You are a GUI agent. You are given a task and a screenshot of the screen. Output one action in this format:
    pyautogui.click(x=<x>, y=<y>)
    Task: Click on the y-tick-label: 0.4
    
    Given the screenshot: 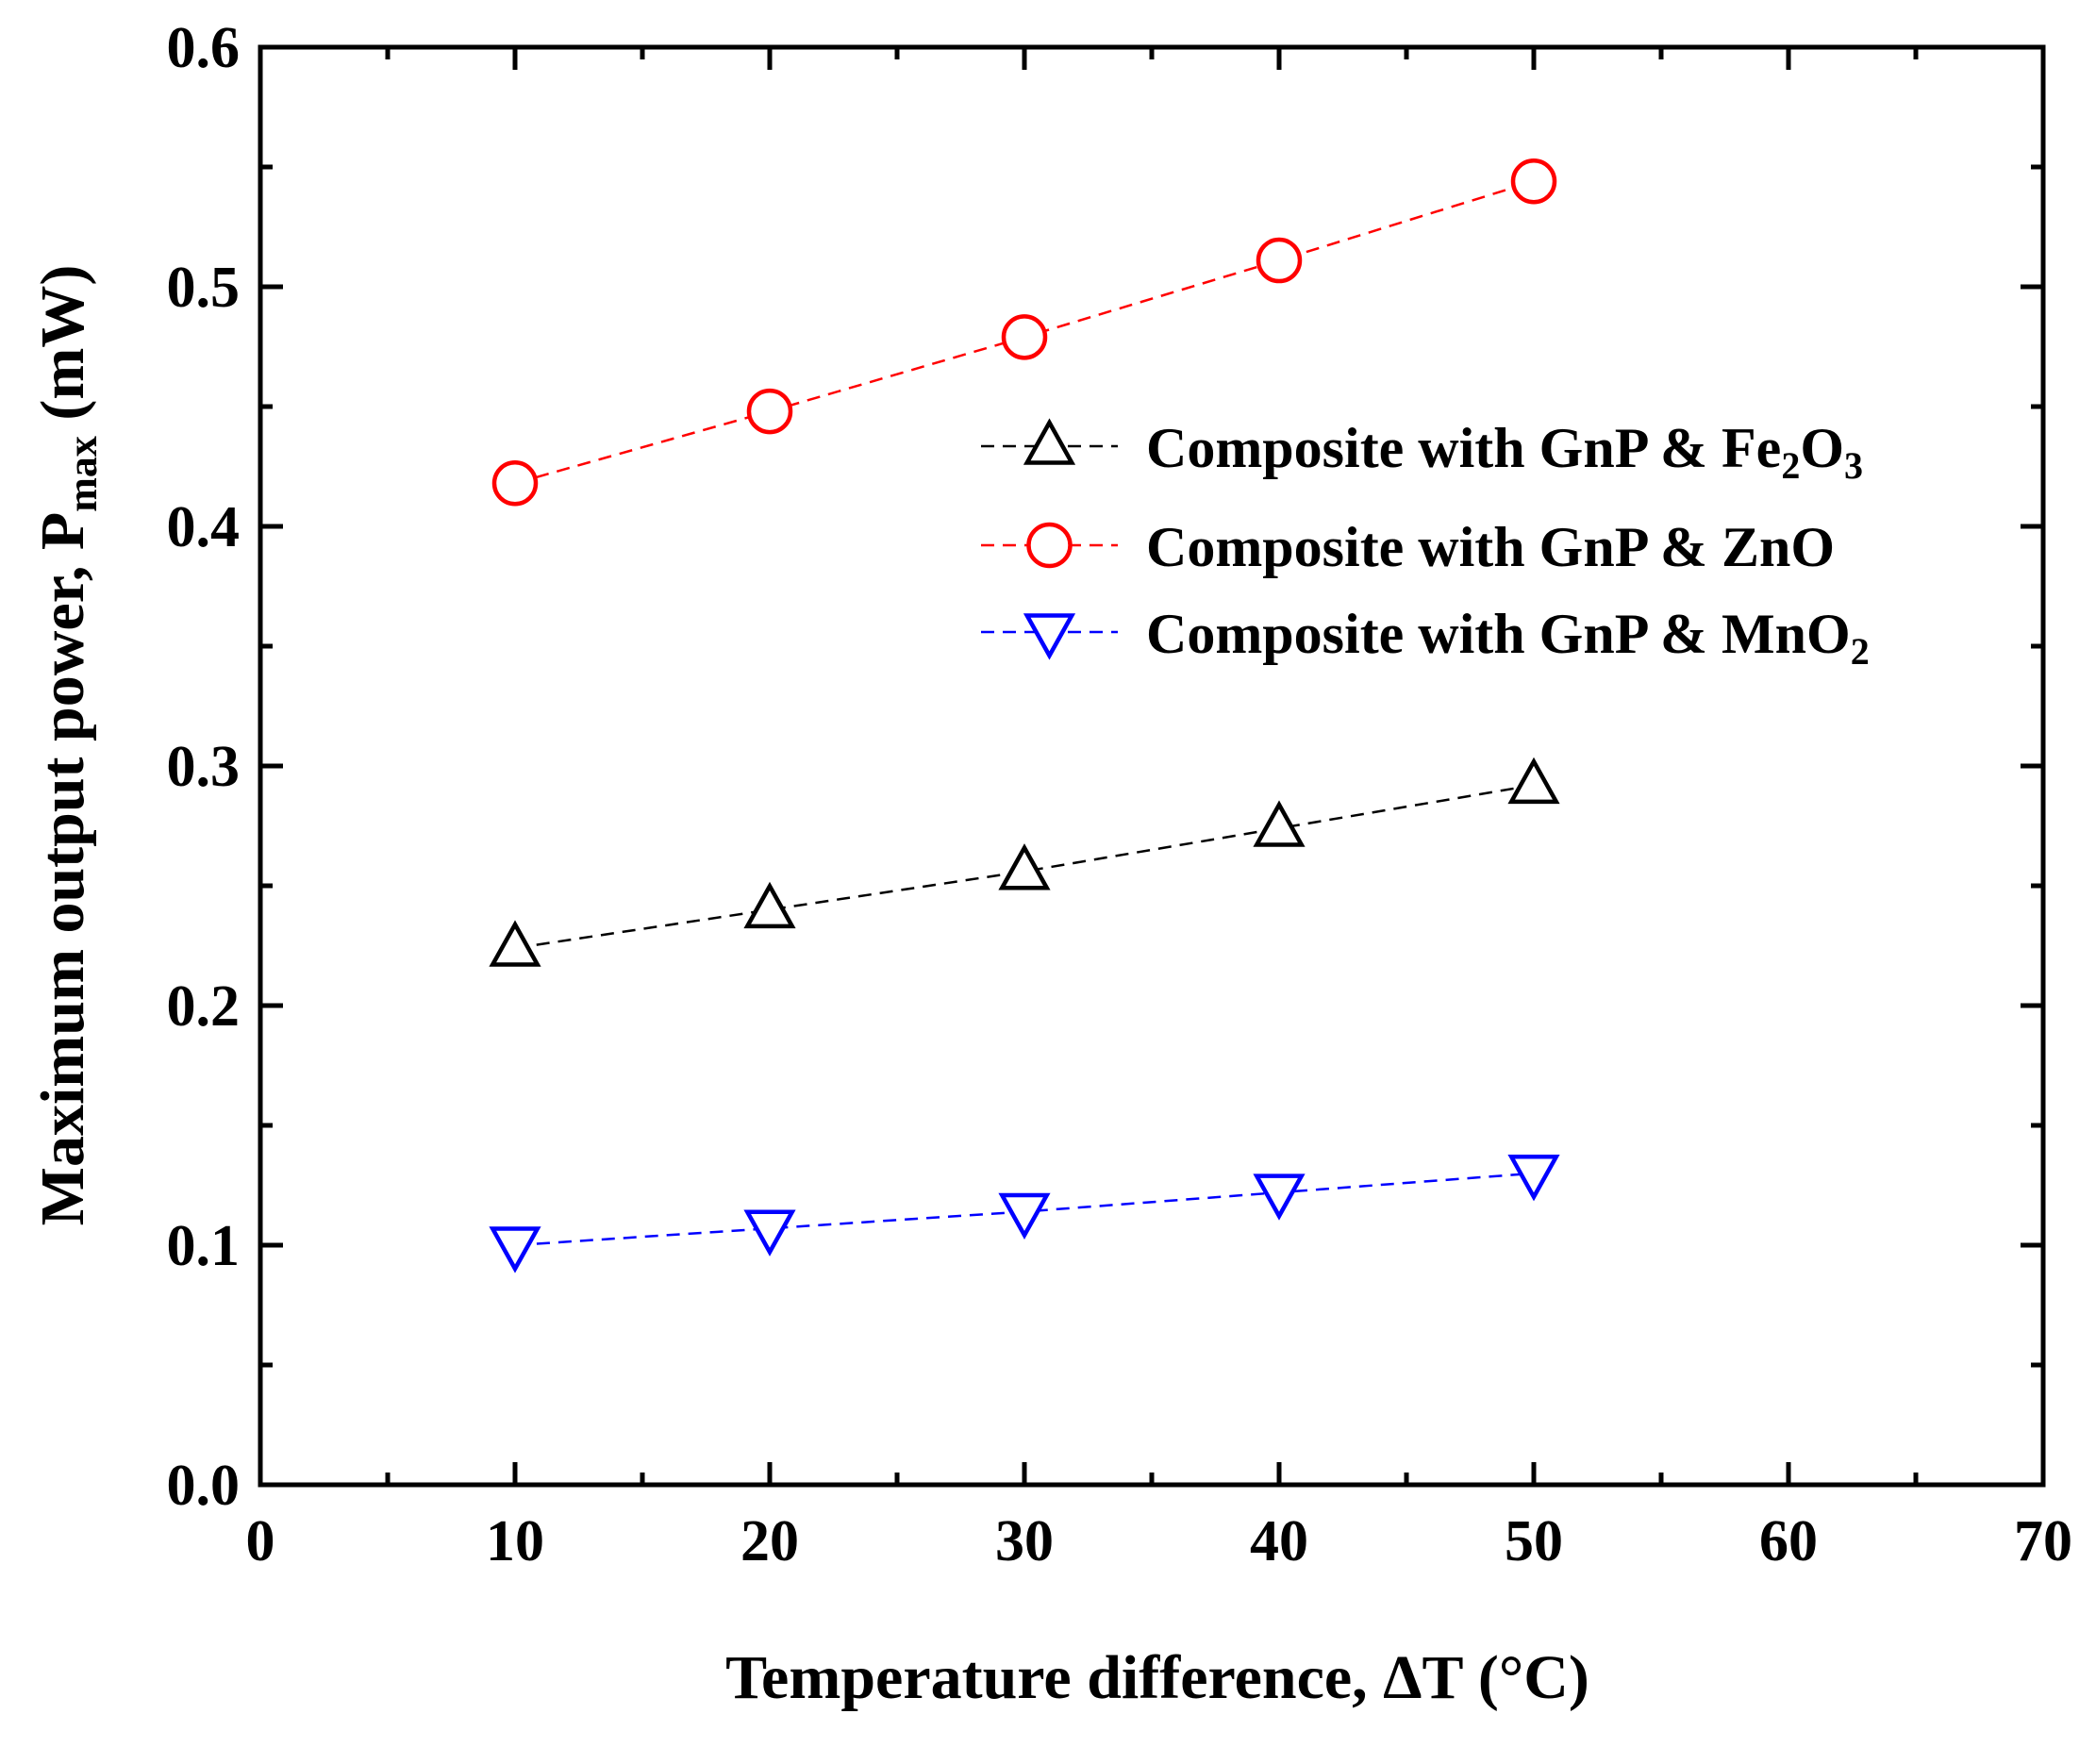 What is the action you would take?
    pyautogui.click(x=204, y=527)
    